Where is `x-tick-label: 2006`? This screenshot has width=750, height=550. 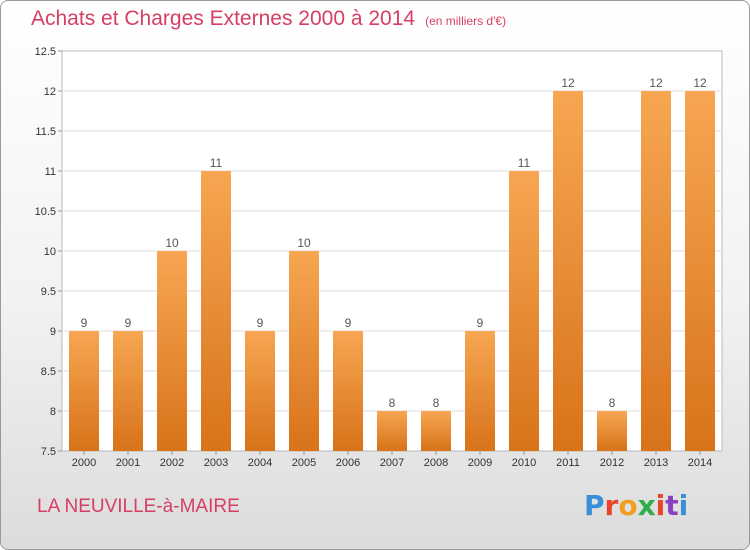 x-tick-label: 2006 is located at coordinates (348, 463).